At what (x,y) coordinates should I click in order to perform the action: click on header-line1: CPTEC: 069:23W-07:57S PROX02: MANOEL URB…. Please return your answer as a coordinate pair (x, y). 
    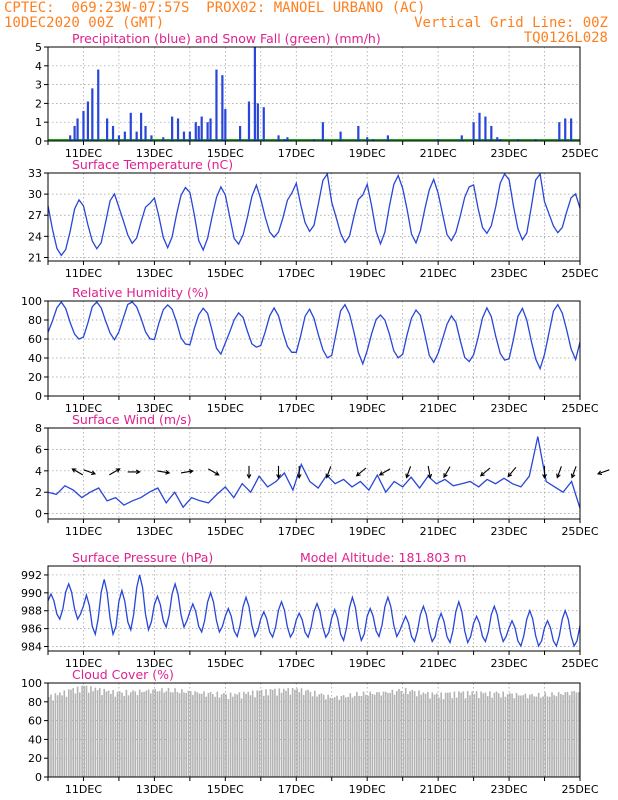
    Looking at the image, I should click on (215, 8).